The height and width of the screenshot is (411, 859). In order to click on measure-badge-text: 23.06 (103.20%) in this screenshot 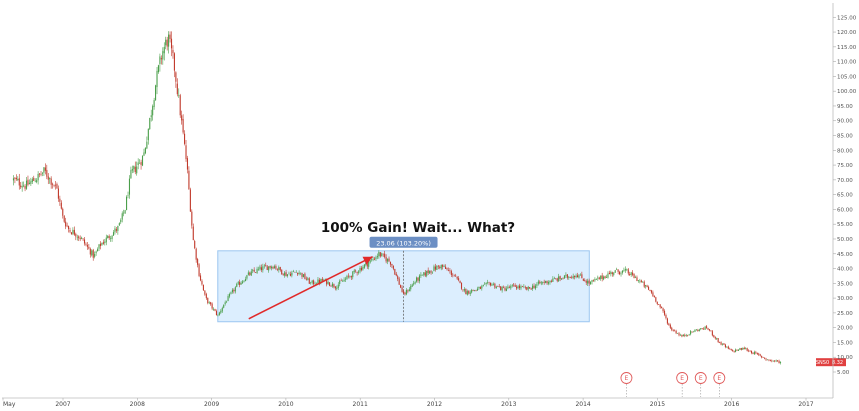, I will do `click(403, 243)`.